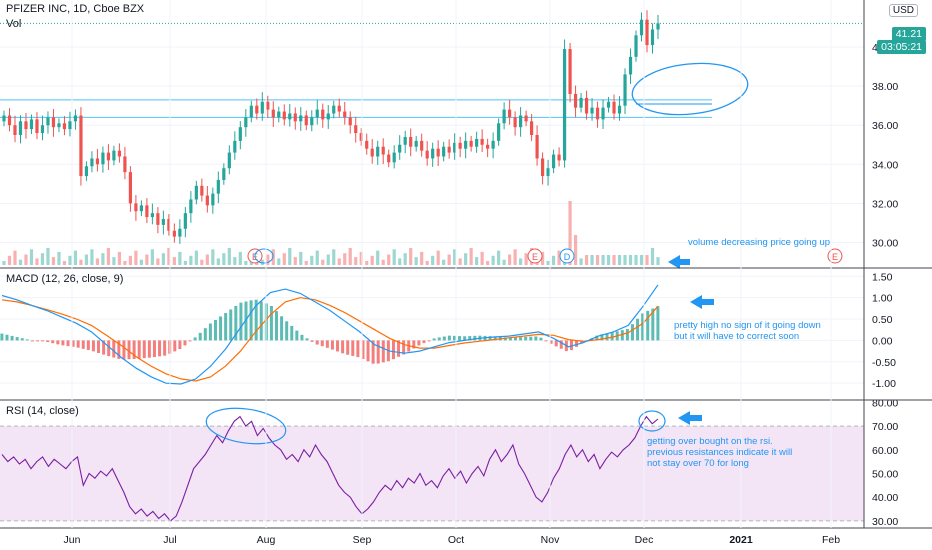 Image resolution: width=932 pixels, height=550 pixels. I want to click on event-marker, so click(567, 256).